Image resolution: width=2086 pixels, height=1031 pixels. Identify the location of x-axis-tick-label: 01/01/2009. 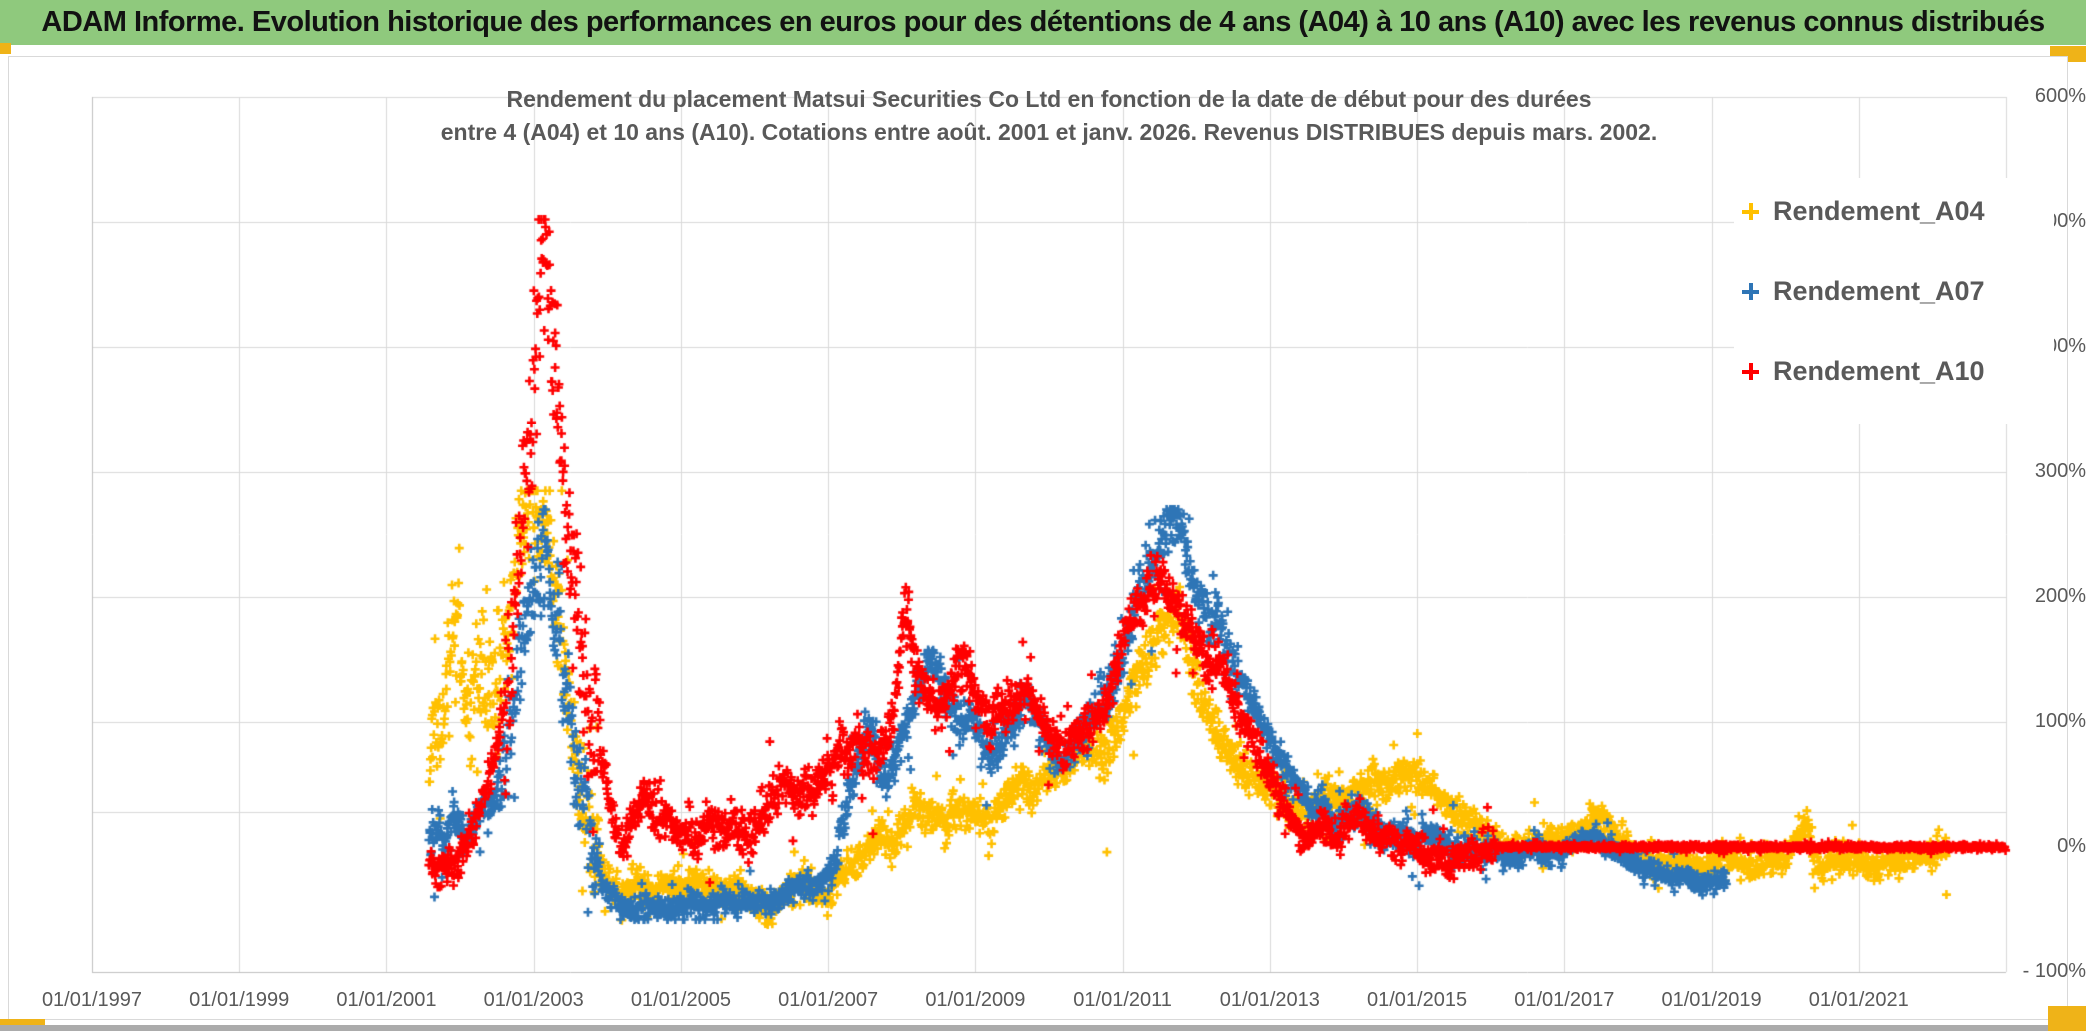
(975, 1000).